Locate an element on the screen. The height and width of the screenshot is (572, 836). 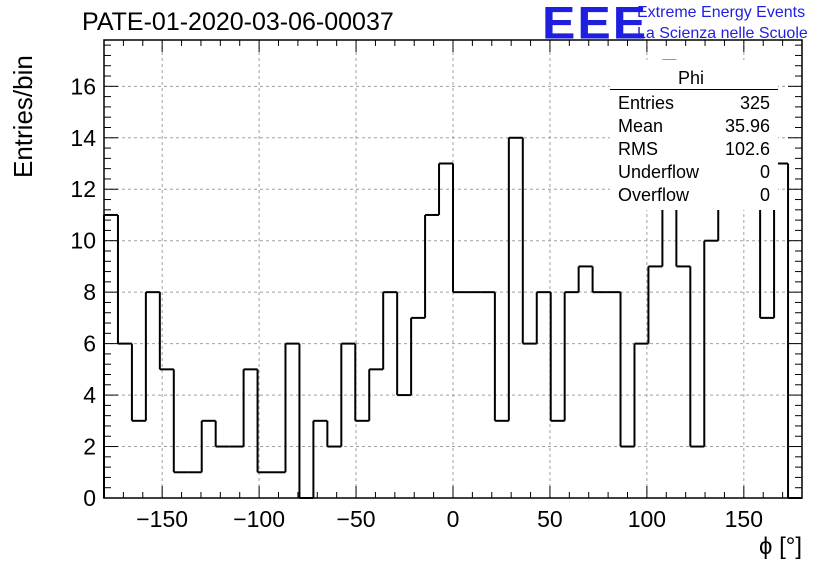
y-tick-label: 12 is located at coordinates (83, 189).